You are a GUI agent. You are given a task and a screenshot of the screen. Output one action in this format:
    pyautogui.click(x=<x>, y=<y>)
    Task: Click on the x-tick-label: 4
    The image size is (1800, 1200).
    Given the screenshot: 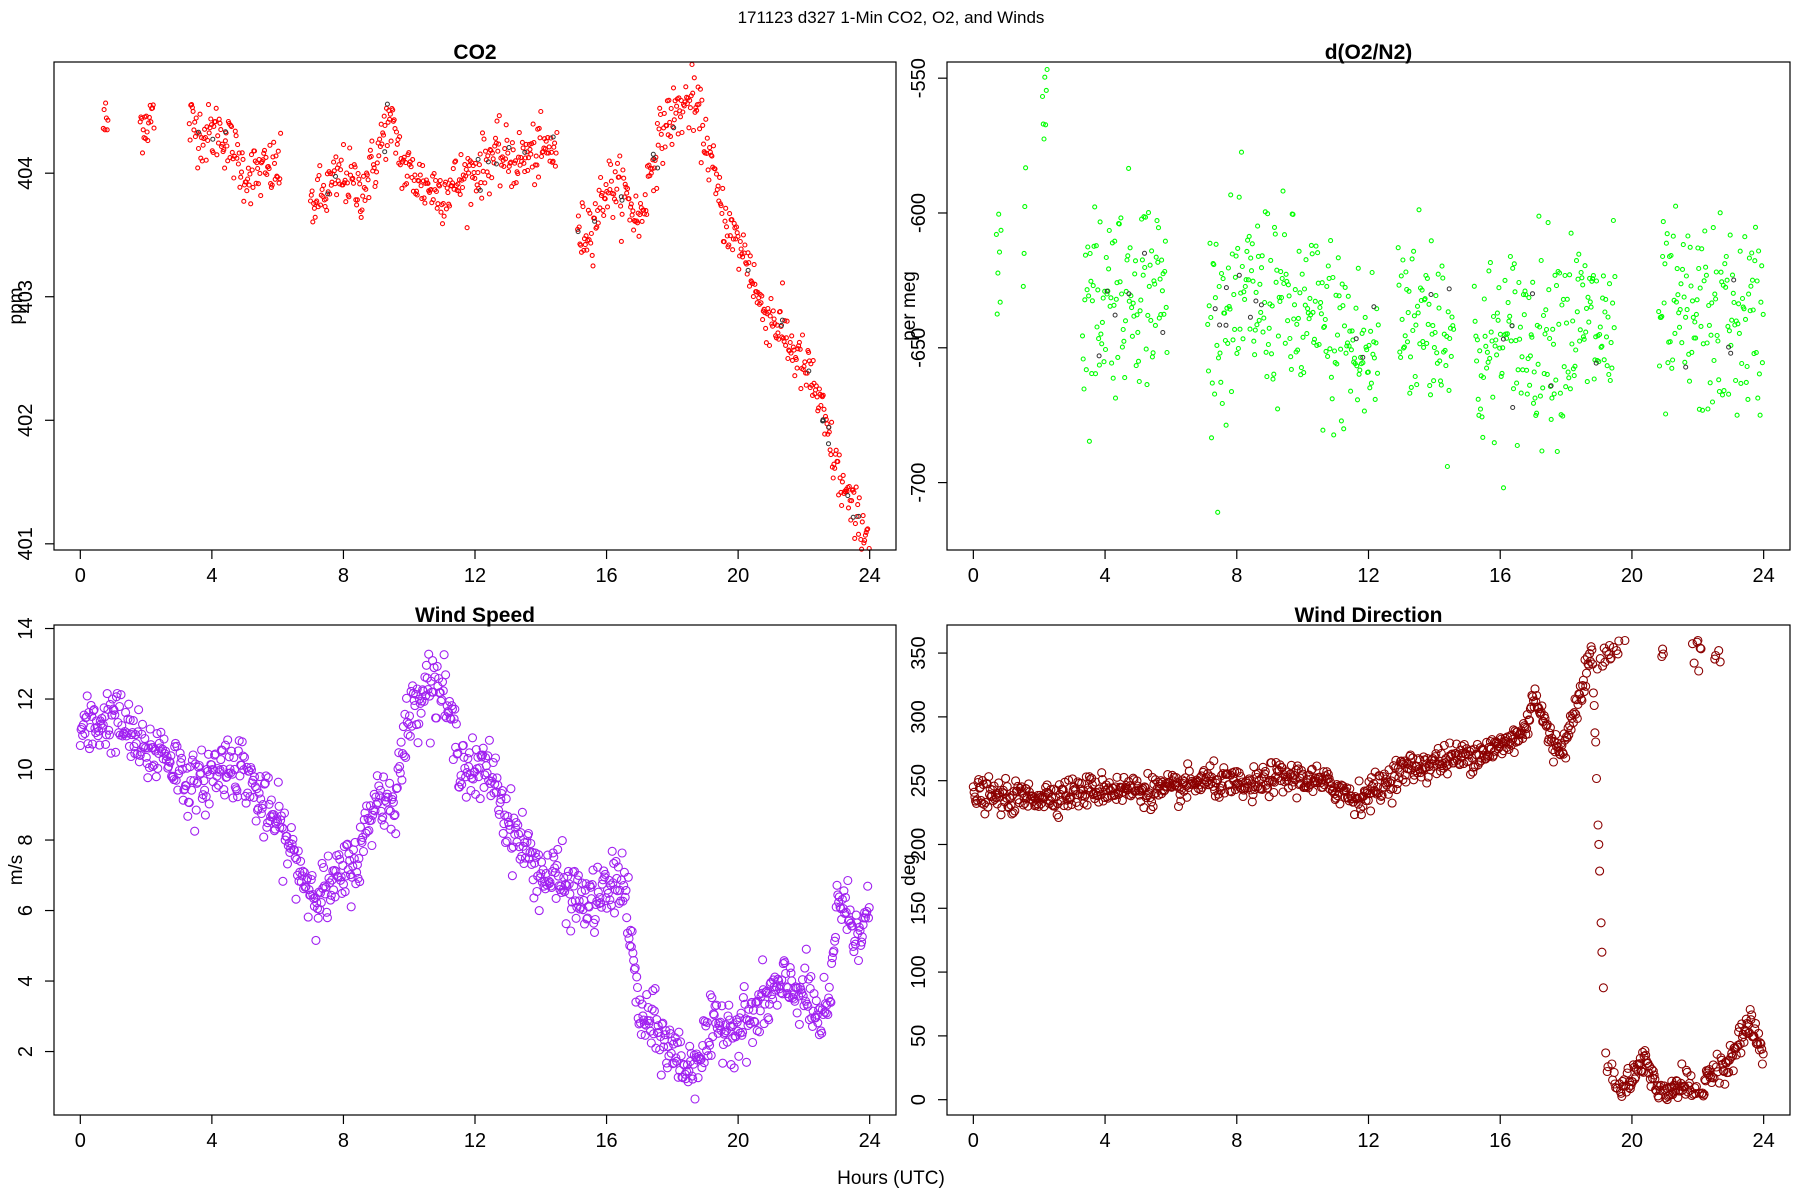 What is the action you would take?
    pyautogui.click(x=1105, y=1141)
    